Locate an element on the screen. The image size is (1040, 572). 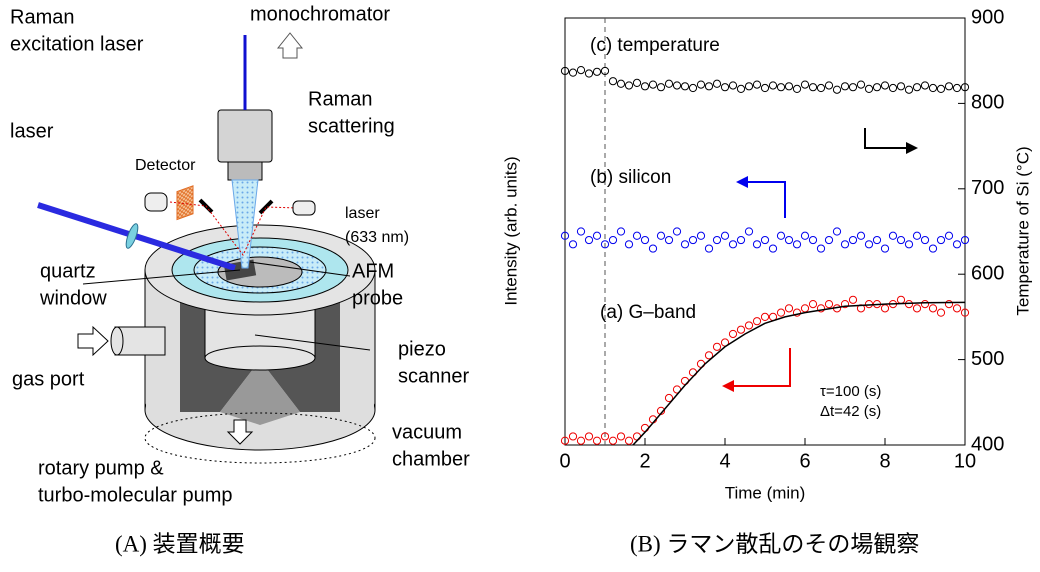
diagram-label: gas port is located at coordinates (48, 379).